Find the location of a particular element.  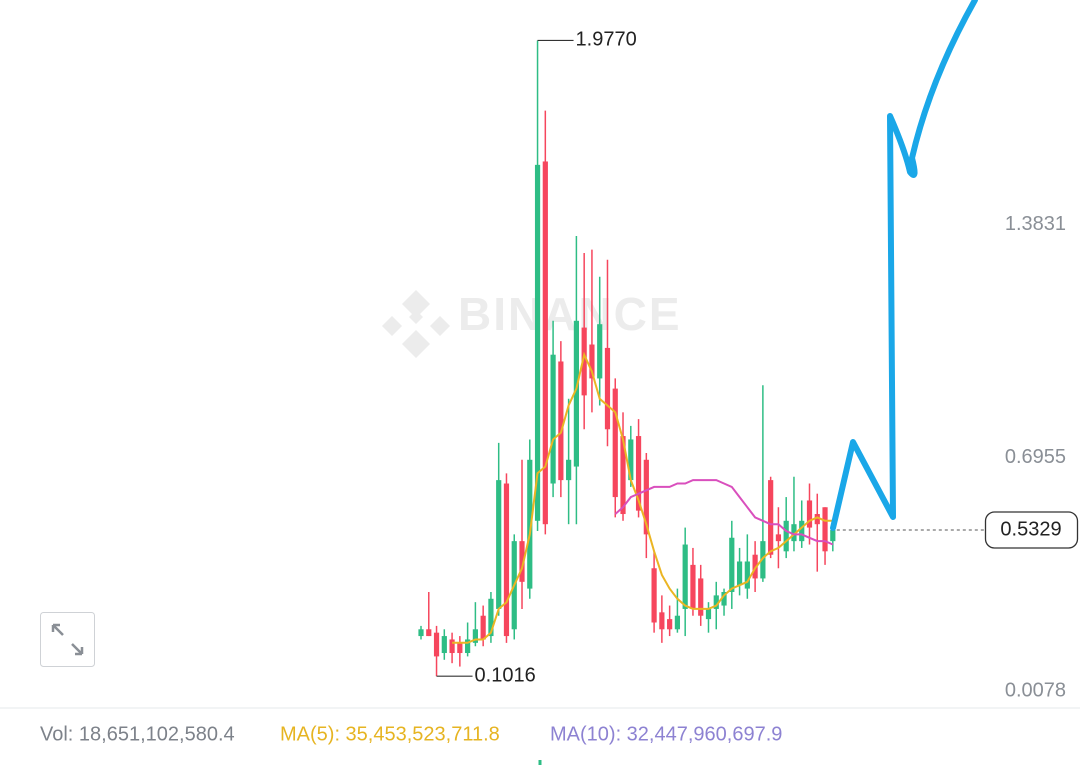

watermark-logo is located at coordinates (416, 324).